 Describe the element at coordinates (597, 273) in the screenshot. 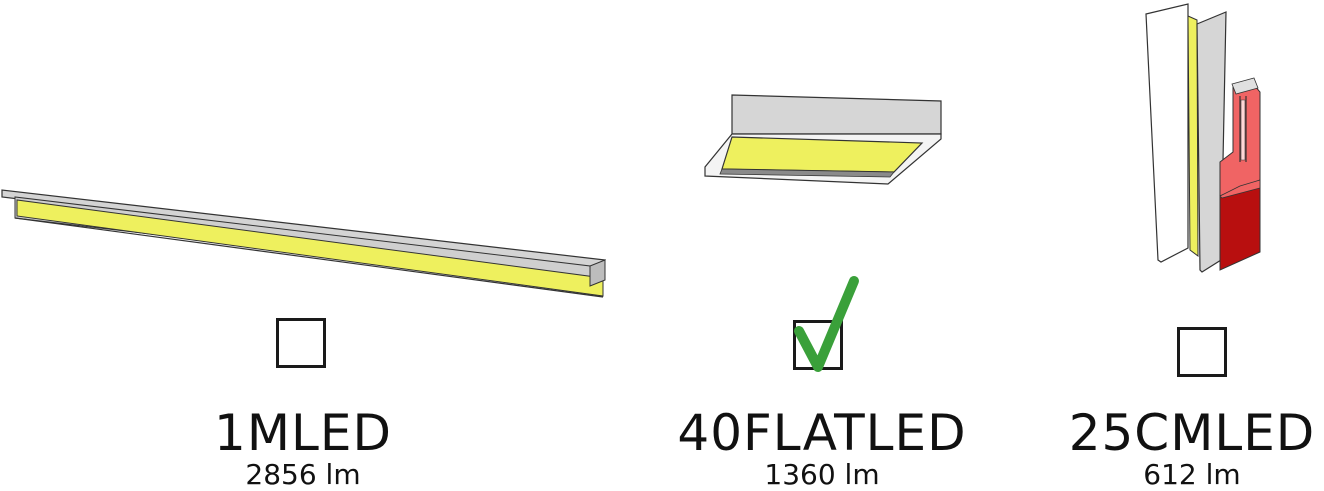

I see `profile-right-cap` at that location.